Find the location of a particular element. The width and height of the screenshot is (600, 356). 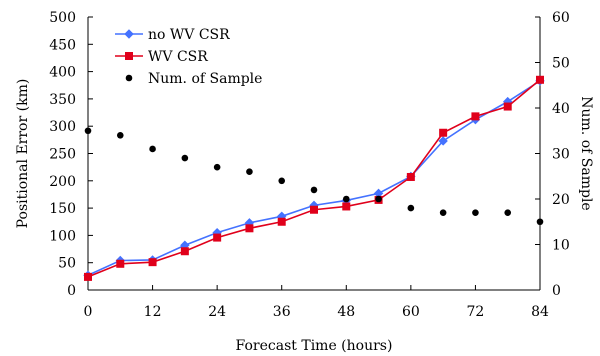

y2-axis-title: Num. of Sample is located at coordinates (586, 153).